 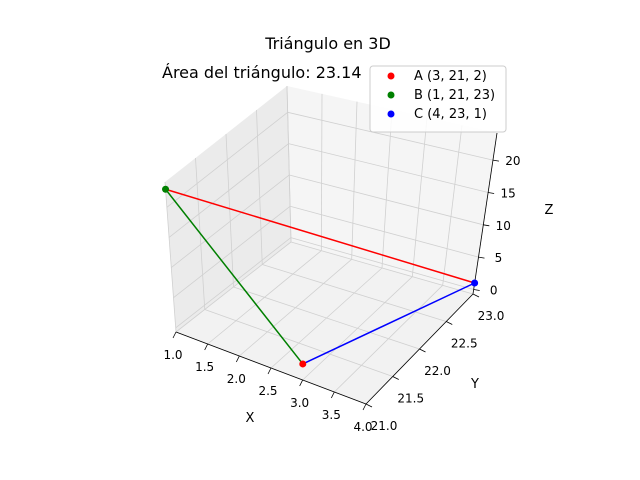 I want to click on legend: A (3, 21, 2) B (1, 21, 23) C (4, 23, 1), so click(x=438, y=99).